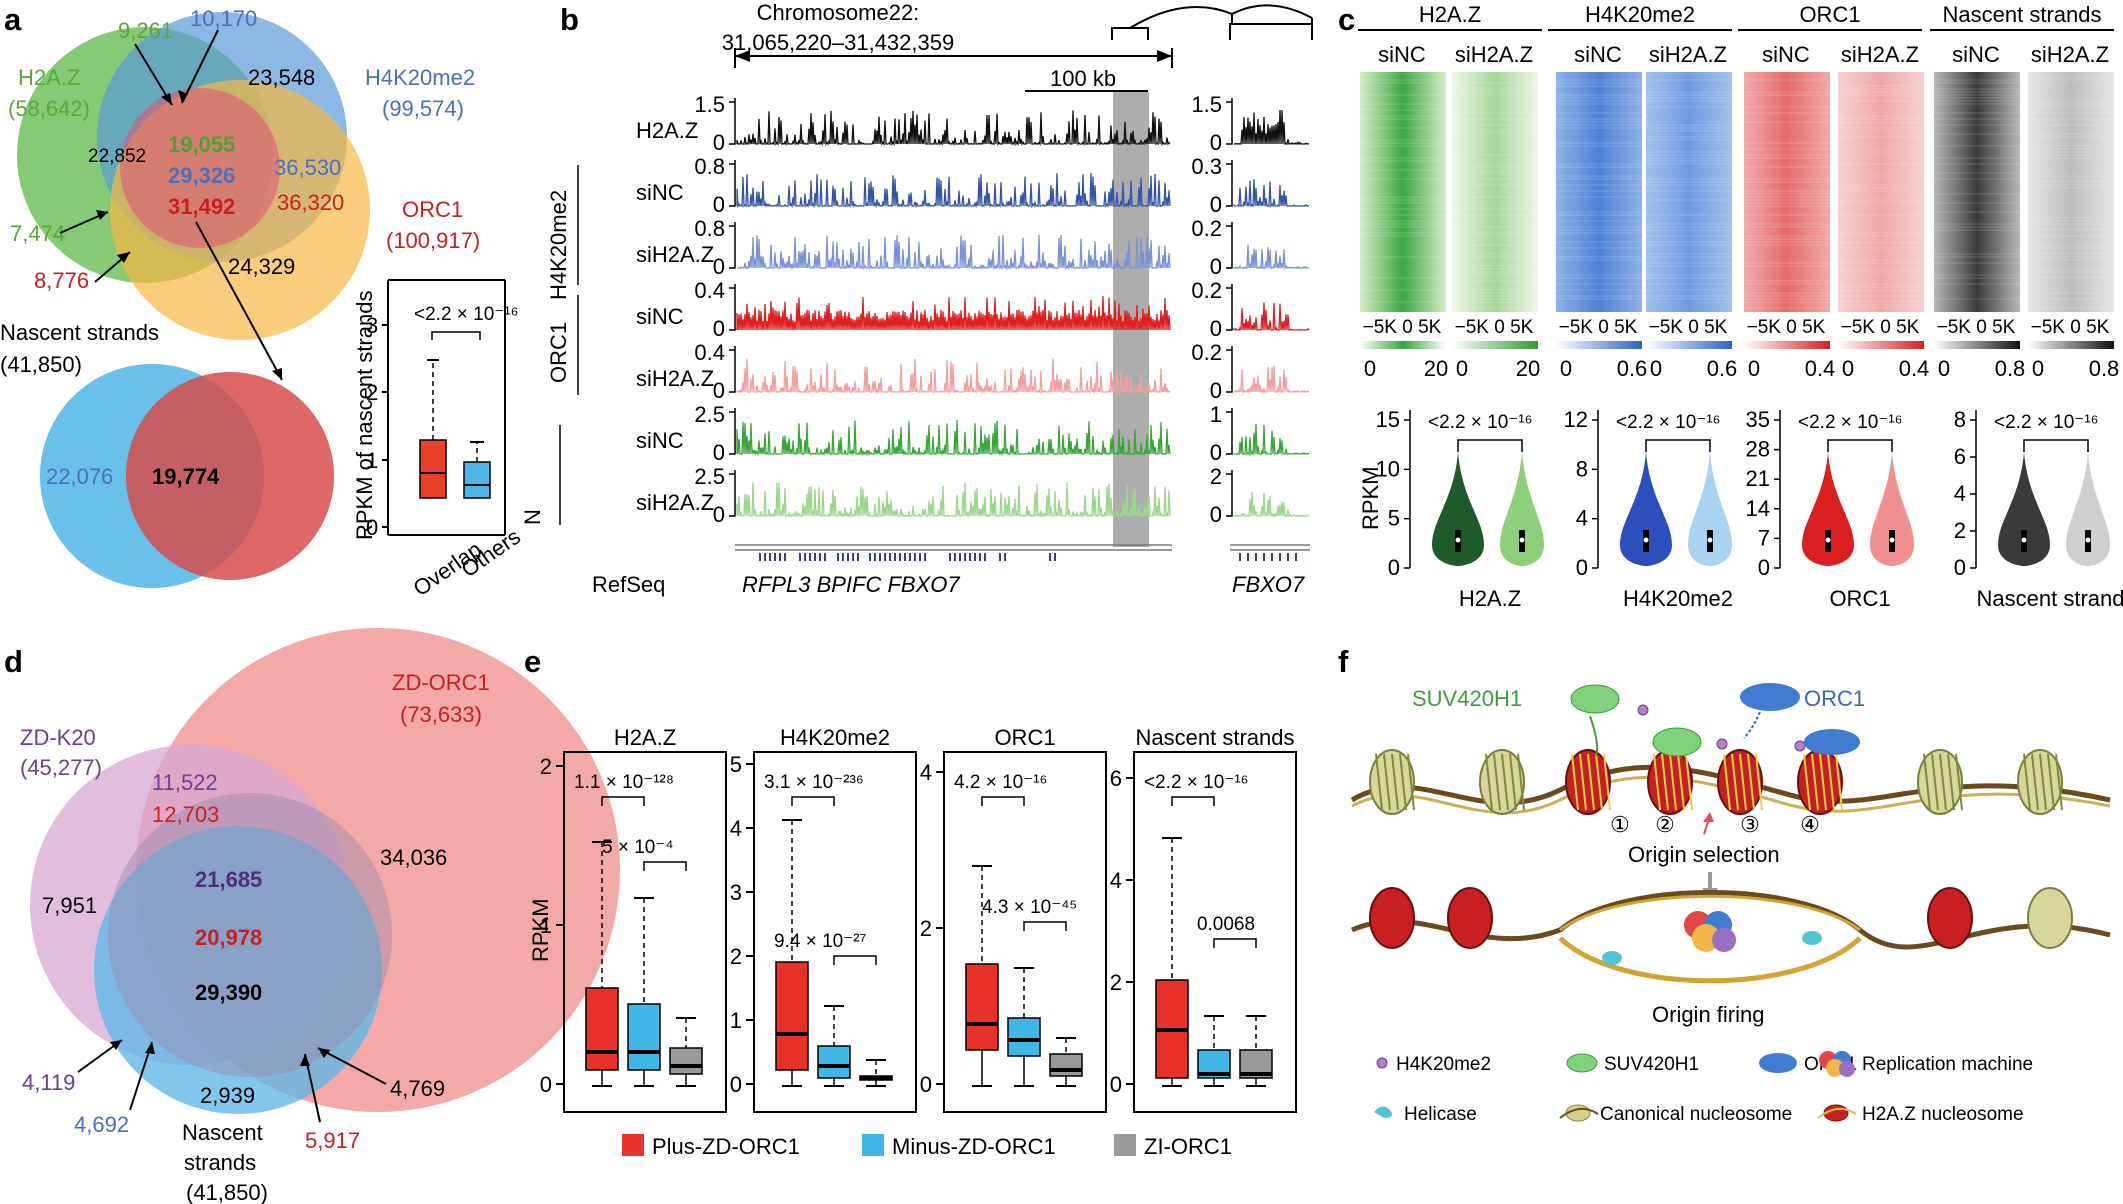  I want to click on legend-h4k20me2: H4K20me2, so click(1443, 1064).